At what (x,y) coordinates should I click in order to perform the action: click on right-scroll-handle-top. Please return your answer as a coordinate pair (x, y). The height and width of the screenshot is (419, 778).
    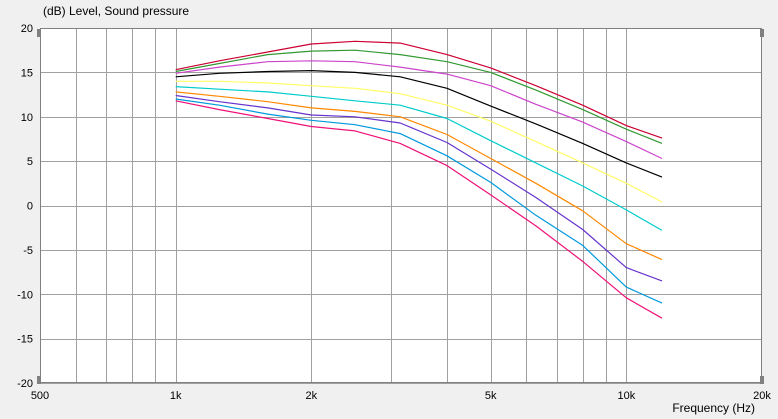
    Looking at the image, I should click on (762, 33).